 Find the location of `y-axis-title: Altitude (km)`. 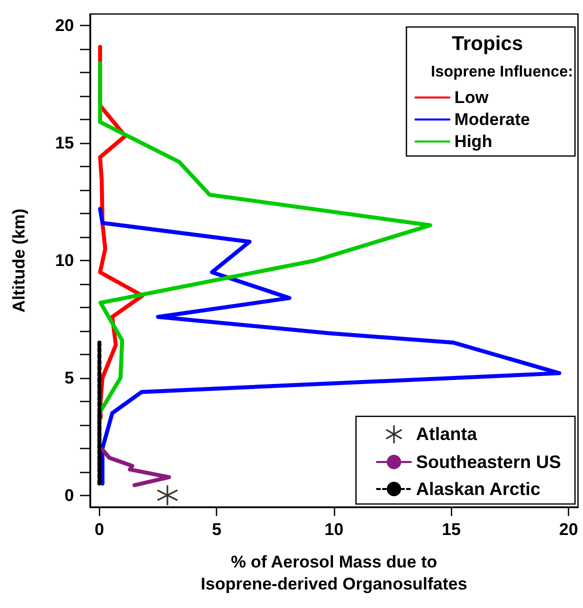

y-axis-title: Altitude (km) is located at coordinates (19, 260).